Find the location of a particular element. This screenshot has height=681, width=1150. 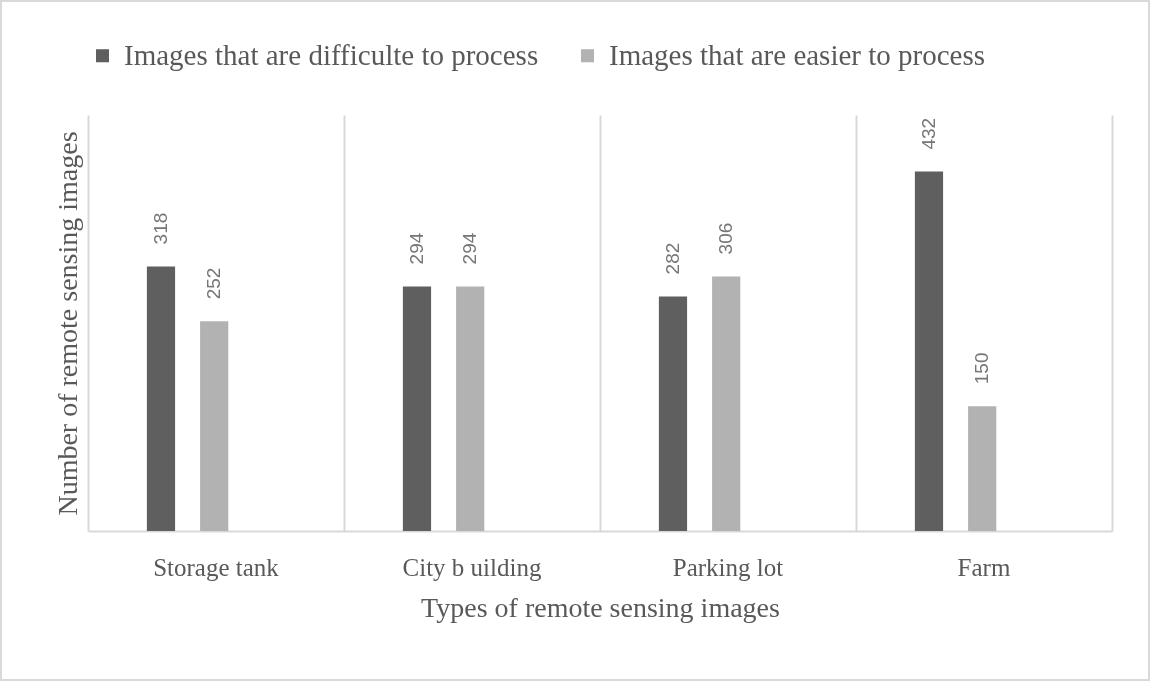

data-label: 282 is located at coordinates (672, 258).